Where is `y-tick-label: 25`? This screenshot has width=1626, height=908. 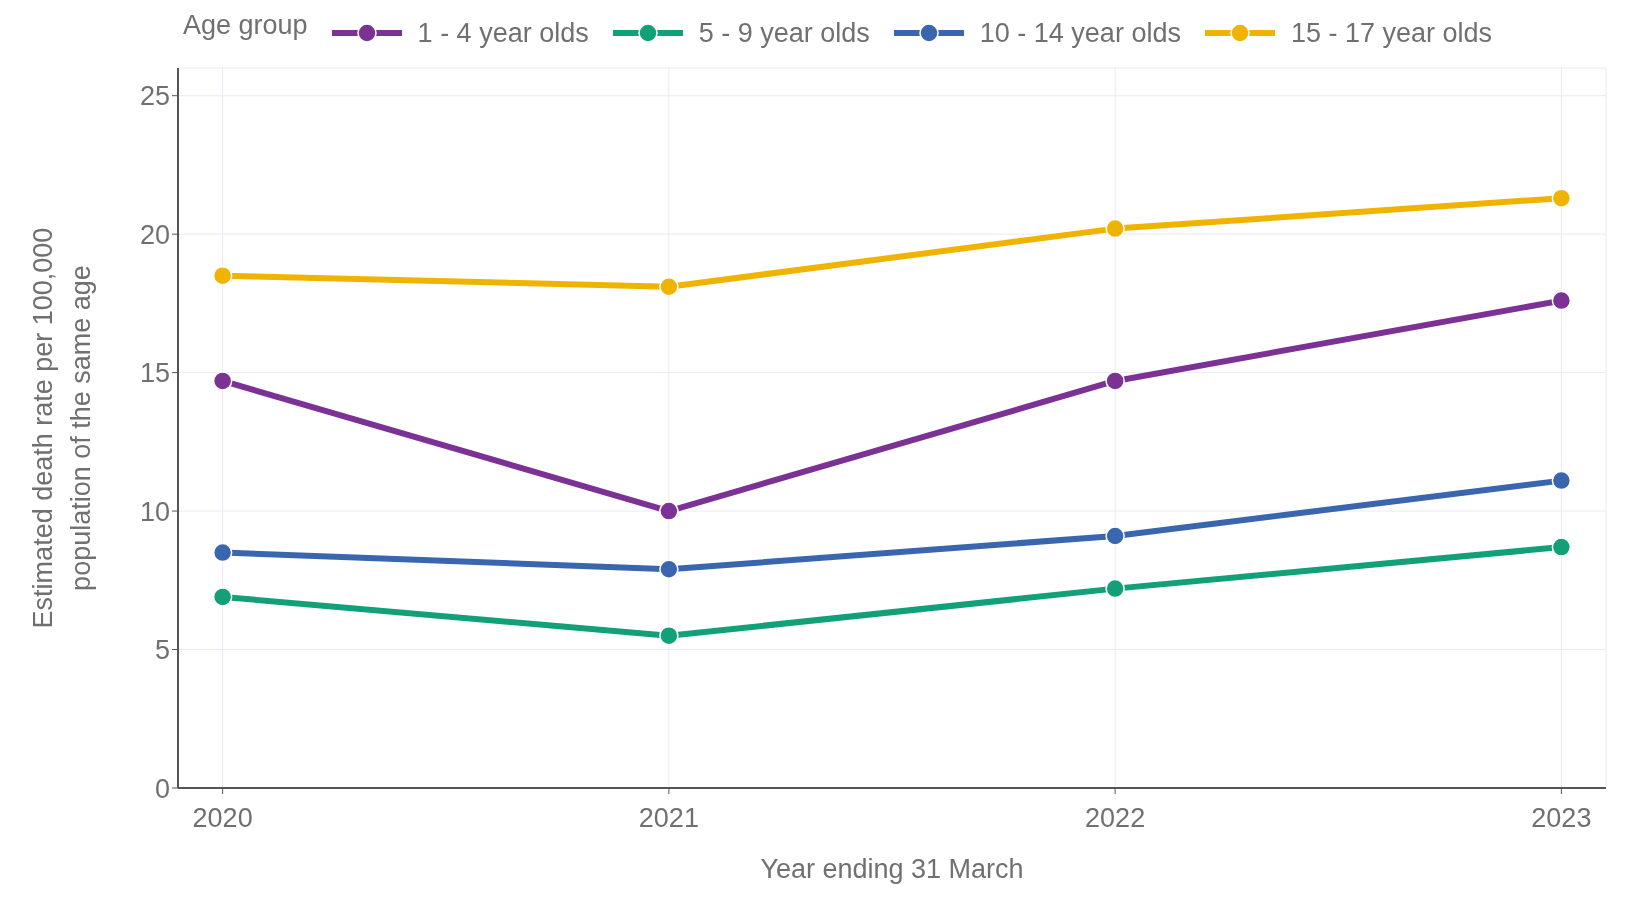
y-tick-label: 25 is located at coordinates (154, 96).